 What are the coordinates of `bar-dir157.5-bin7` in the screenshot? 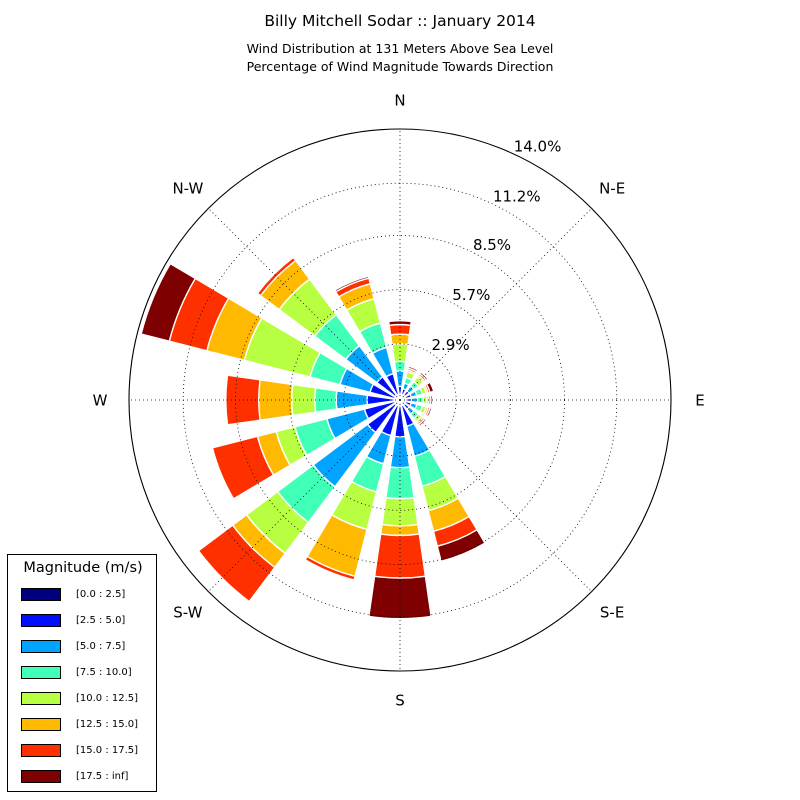 It's located at (168, 302).